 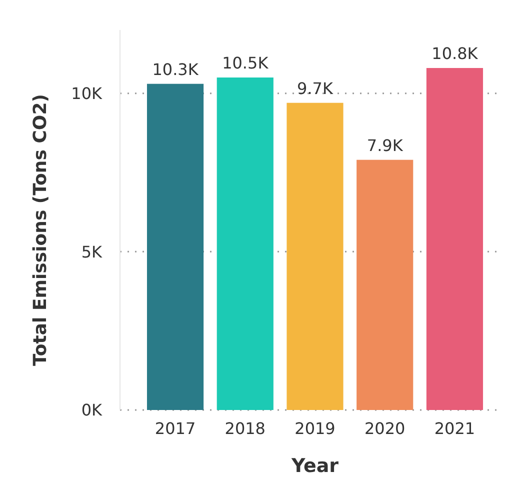 What do you see at coordinates (175, 428) in the screenshot?
I see `x-tick-label: 2017` at bounding box center [175, 428].